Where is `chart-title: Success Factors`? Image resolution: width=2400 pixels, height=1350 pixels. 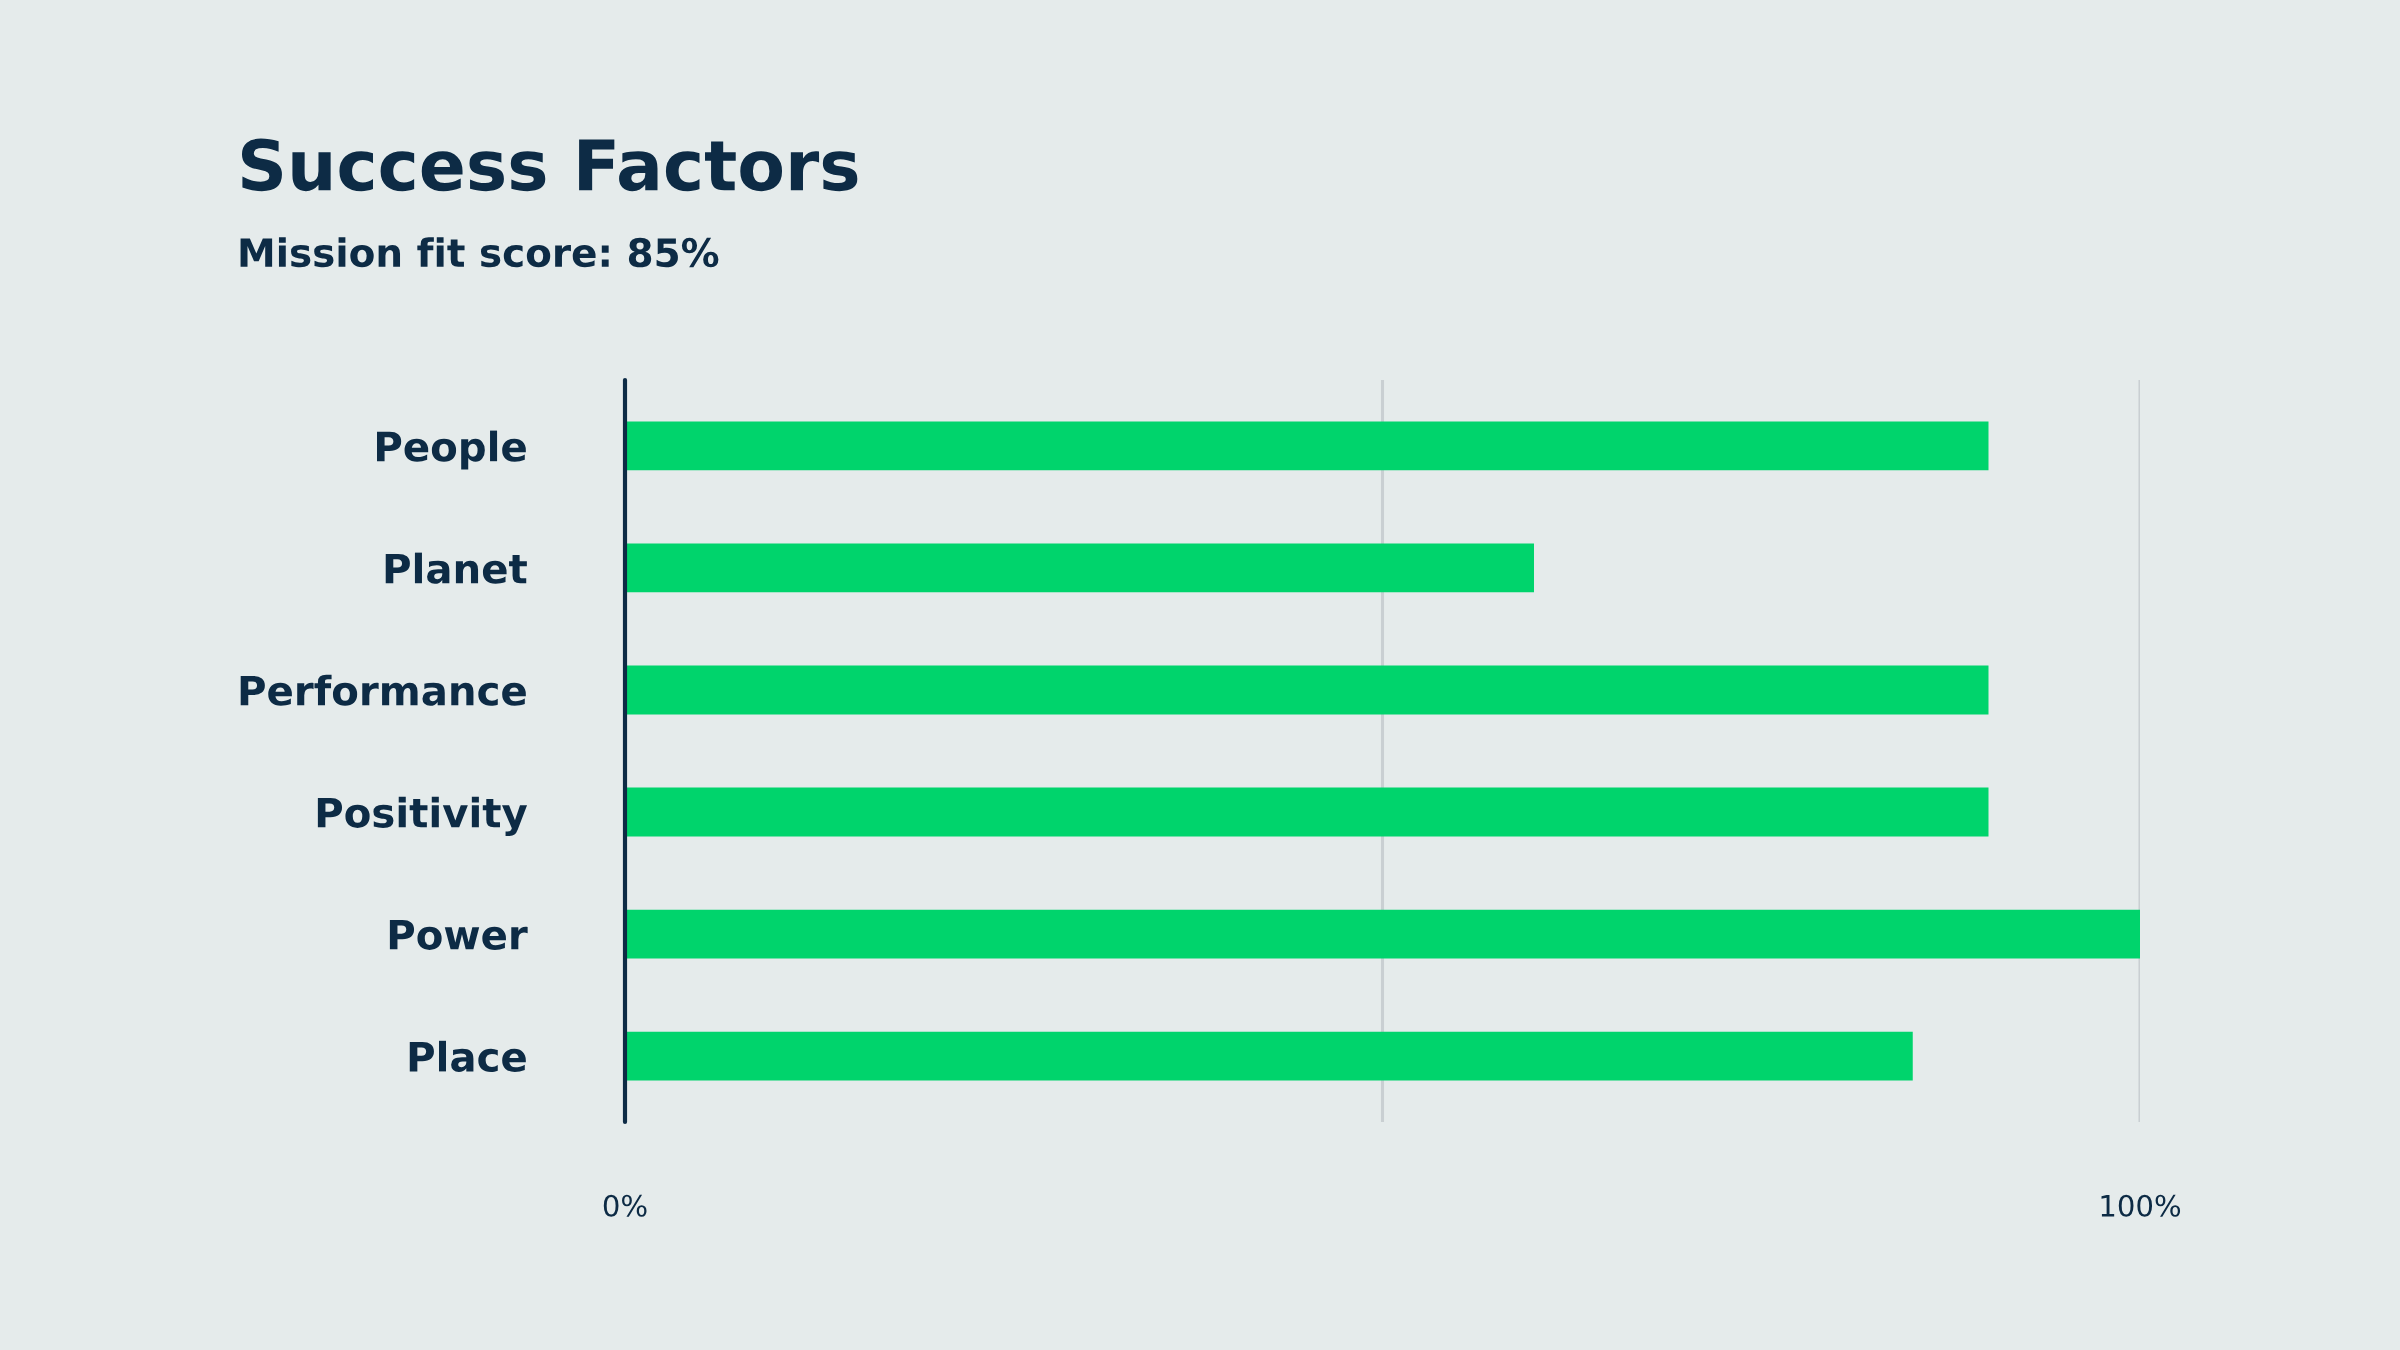
chart-title: Success Factors is located at coordinates (549, 165).